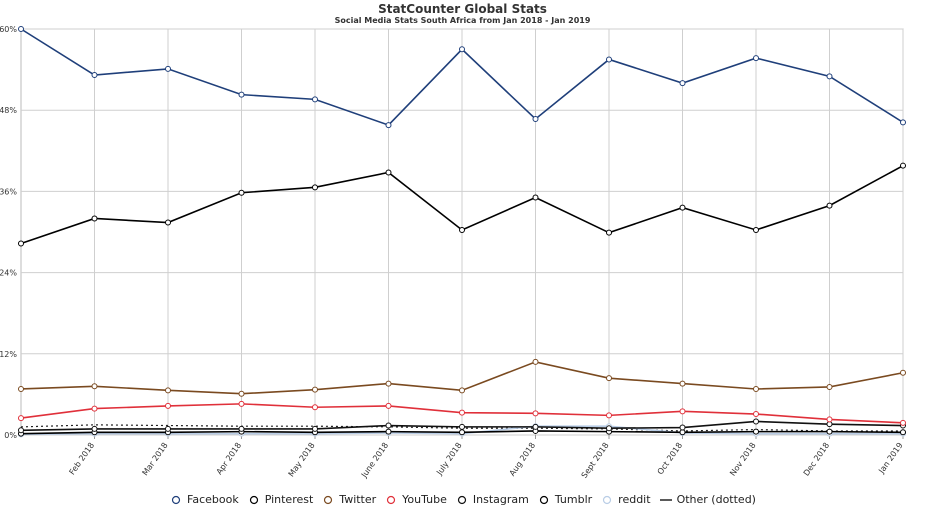 The image size is (925, 520). Describe the element at coordinates (302, 459) in the screenshot. I see `x-tick-label: May 2018` at that location.